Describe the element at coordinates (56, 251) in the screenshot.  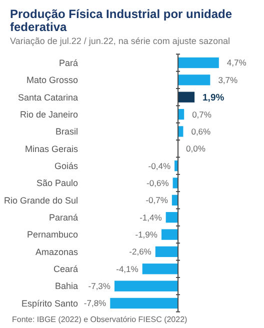
I see `y-tick-label: Amazonas` at that location.